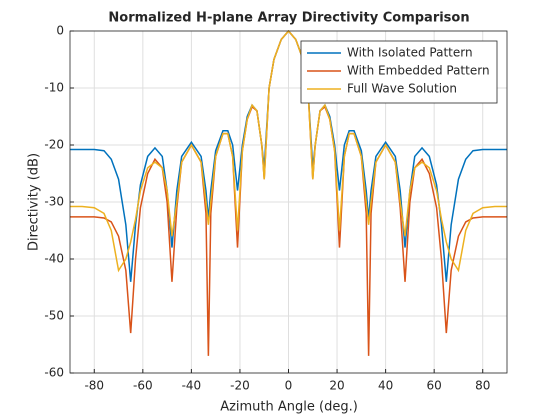 This screenshot has height=420, width=560. What do you see at coordinates (434, 386) in the screenshot?
I see `x-tick-label: 60` at bounding box center [434, 386].